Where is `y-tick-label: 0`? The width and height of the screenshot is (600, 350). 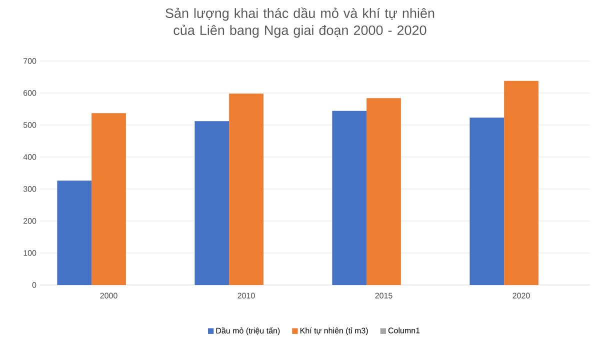 y-tick-label: 0 is located at coordinates (34, 285).